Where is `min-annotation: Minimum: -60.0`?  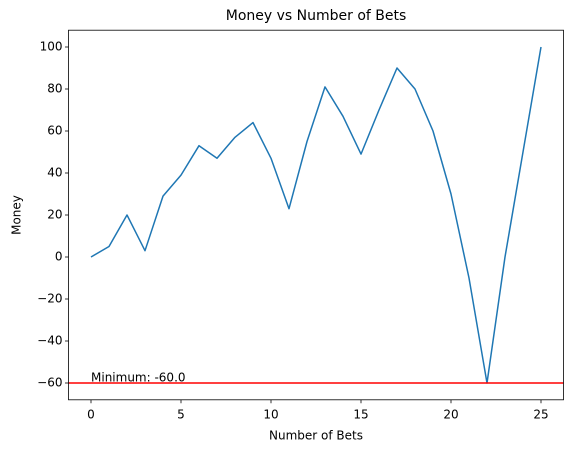
min-annotation: Minimum: -60.0 is located at coordinates (138, 378).